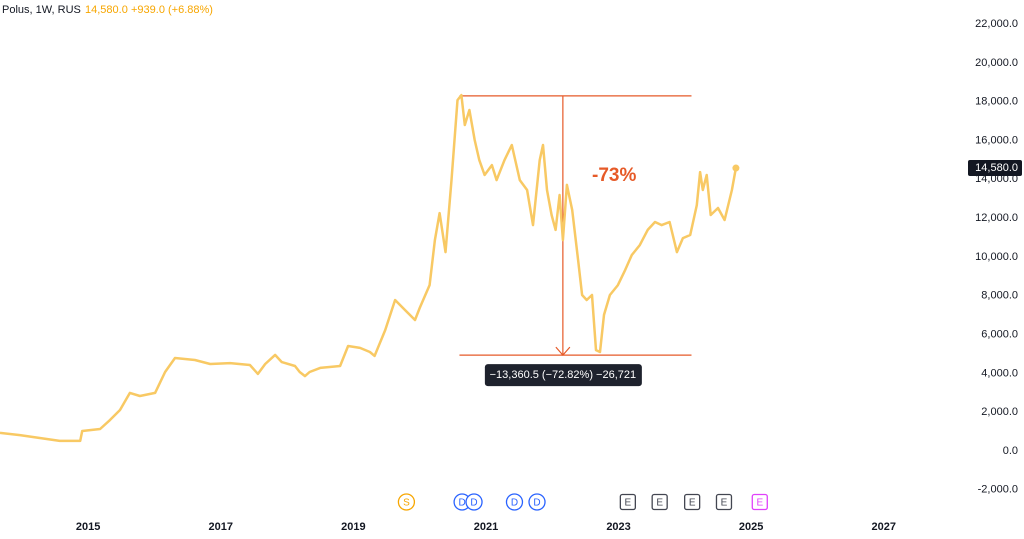 Image resolution: width=1024 pixels, height=539 pixels. Describe the element at coordinates (996, 140) in the screenshot. I see `y-tick-label: 16,000.0` at that location.